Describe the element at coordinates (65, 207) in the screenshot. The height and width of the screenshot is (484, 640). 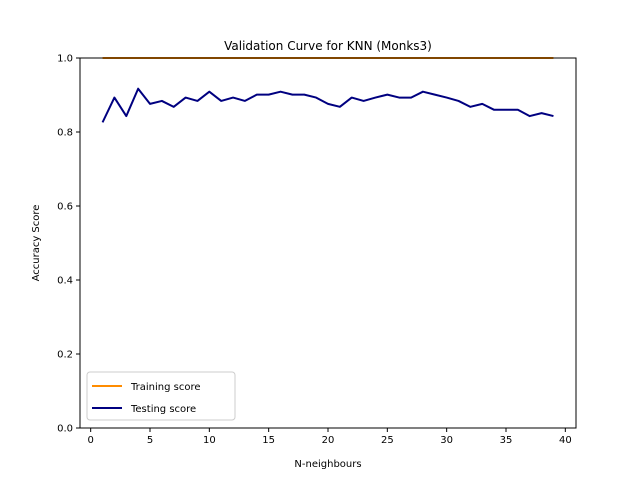
I see `y-tick-label: 0.6` at that location.